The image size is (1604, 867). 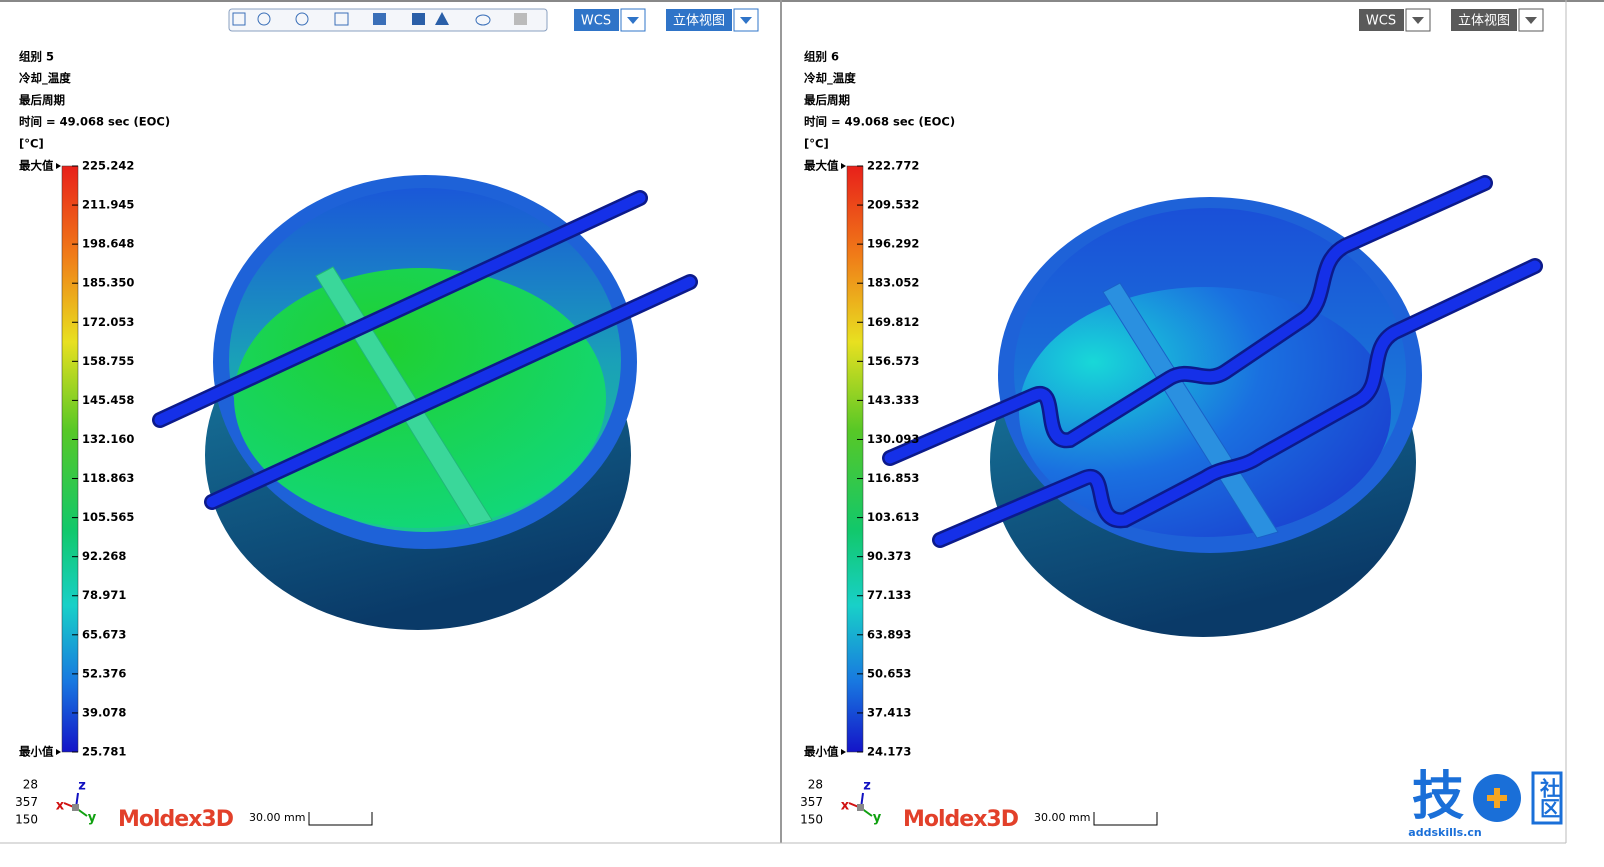 I want to click on floor, so click(x=1205, y=412).